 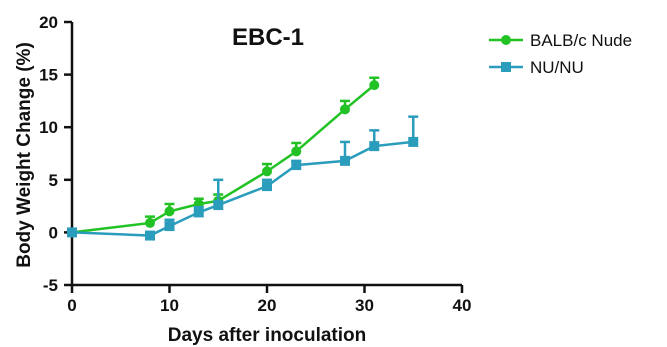 I want to click on y-tick-label: 0, so click(x=53, y=232).